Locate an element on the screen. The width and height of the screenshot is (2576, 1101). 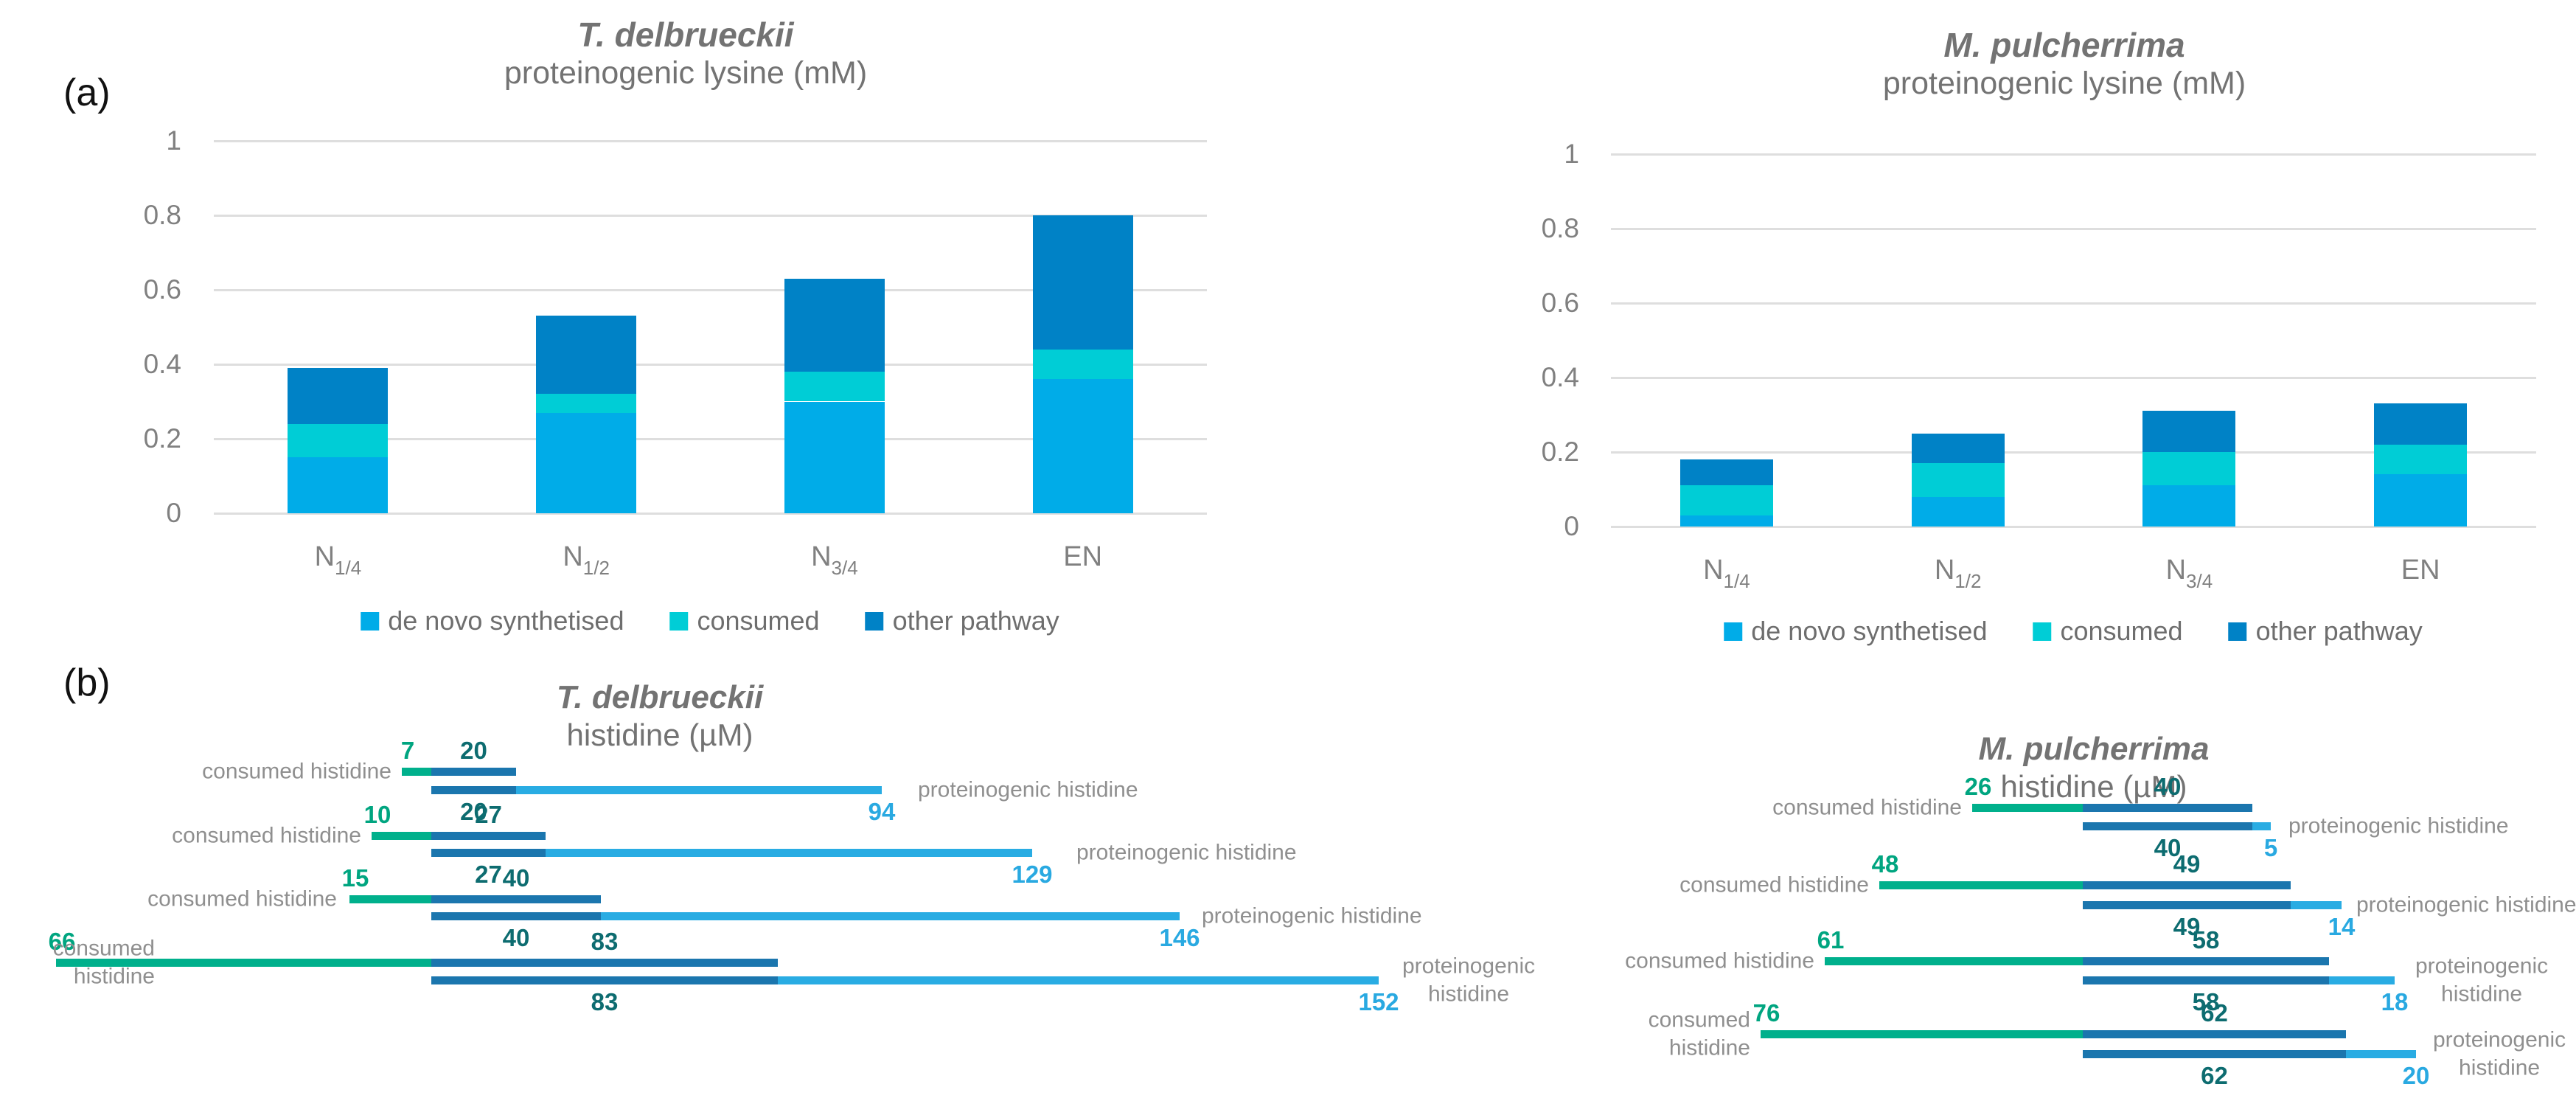
value-label-proteinogenic: 94 is located at coordinates (882, 811).